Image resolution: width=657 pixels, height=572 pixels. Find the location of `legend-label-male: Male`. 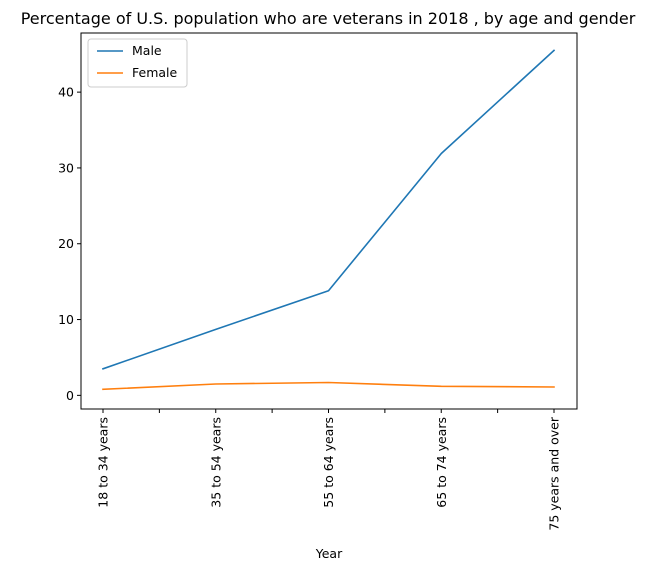

legend-label-male: Male is located at coordinates (147, 50).